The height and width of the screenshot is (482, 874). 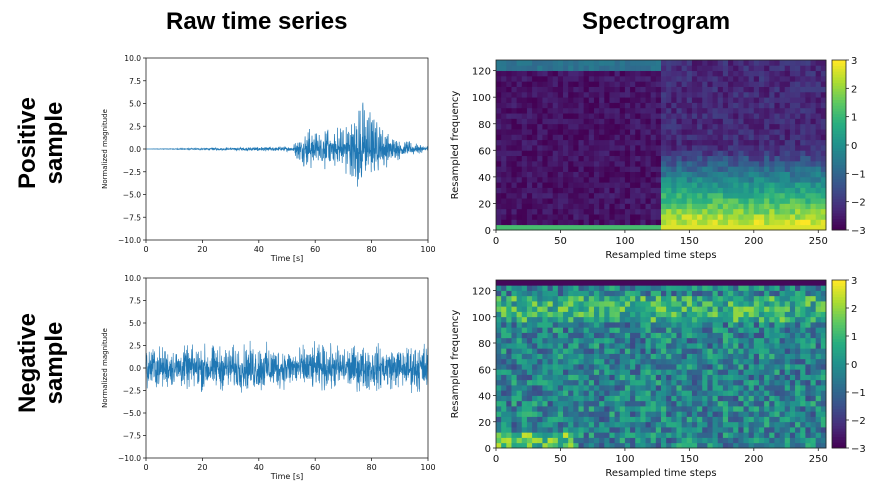 What do you see at coordinates (661, 364) in the screenshot?
I see `negative-spec-heatmap-cells` at bounding box center [661, 364].